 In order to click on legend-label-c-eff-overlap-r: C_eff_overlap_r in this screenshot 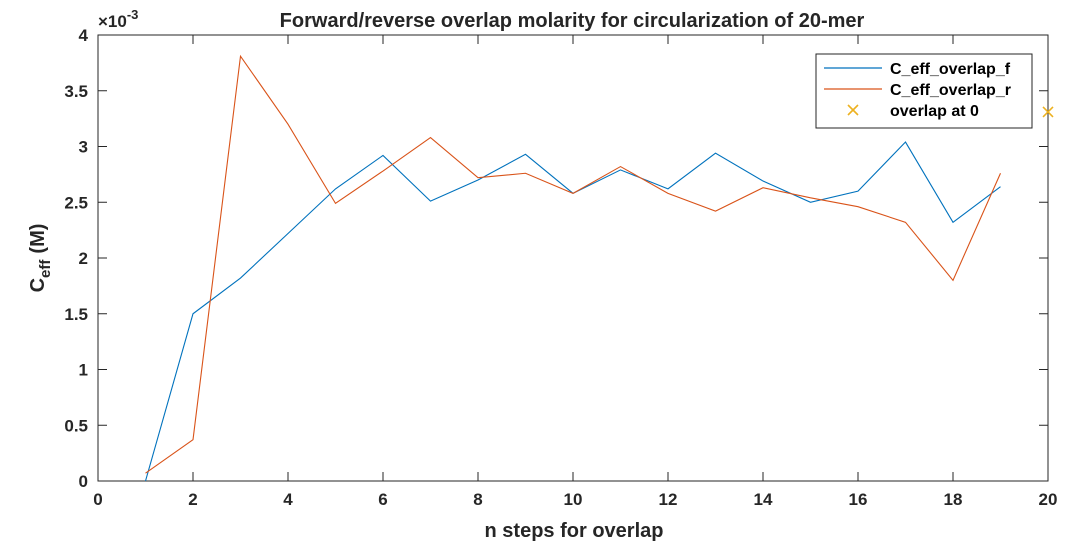, I will do `click(950, 90)`.